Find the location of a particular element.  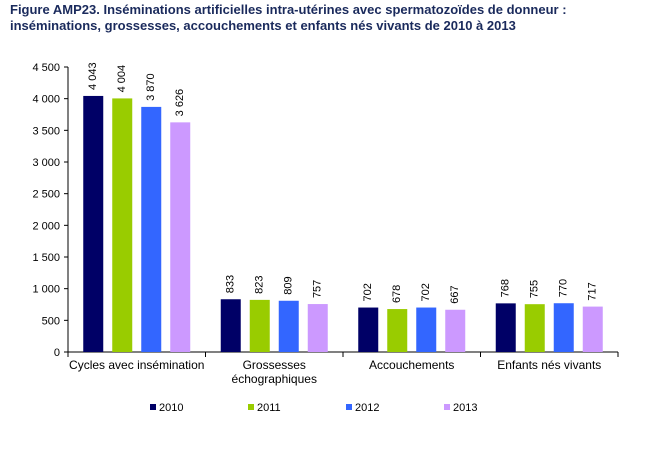

y-tick-label: 2 000 is located at coordinates (46, 226).